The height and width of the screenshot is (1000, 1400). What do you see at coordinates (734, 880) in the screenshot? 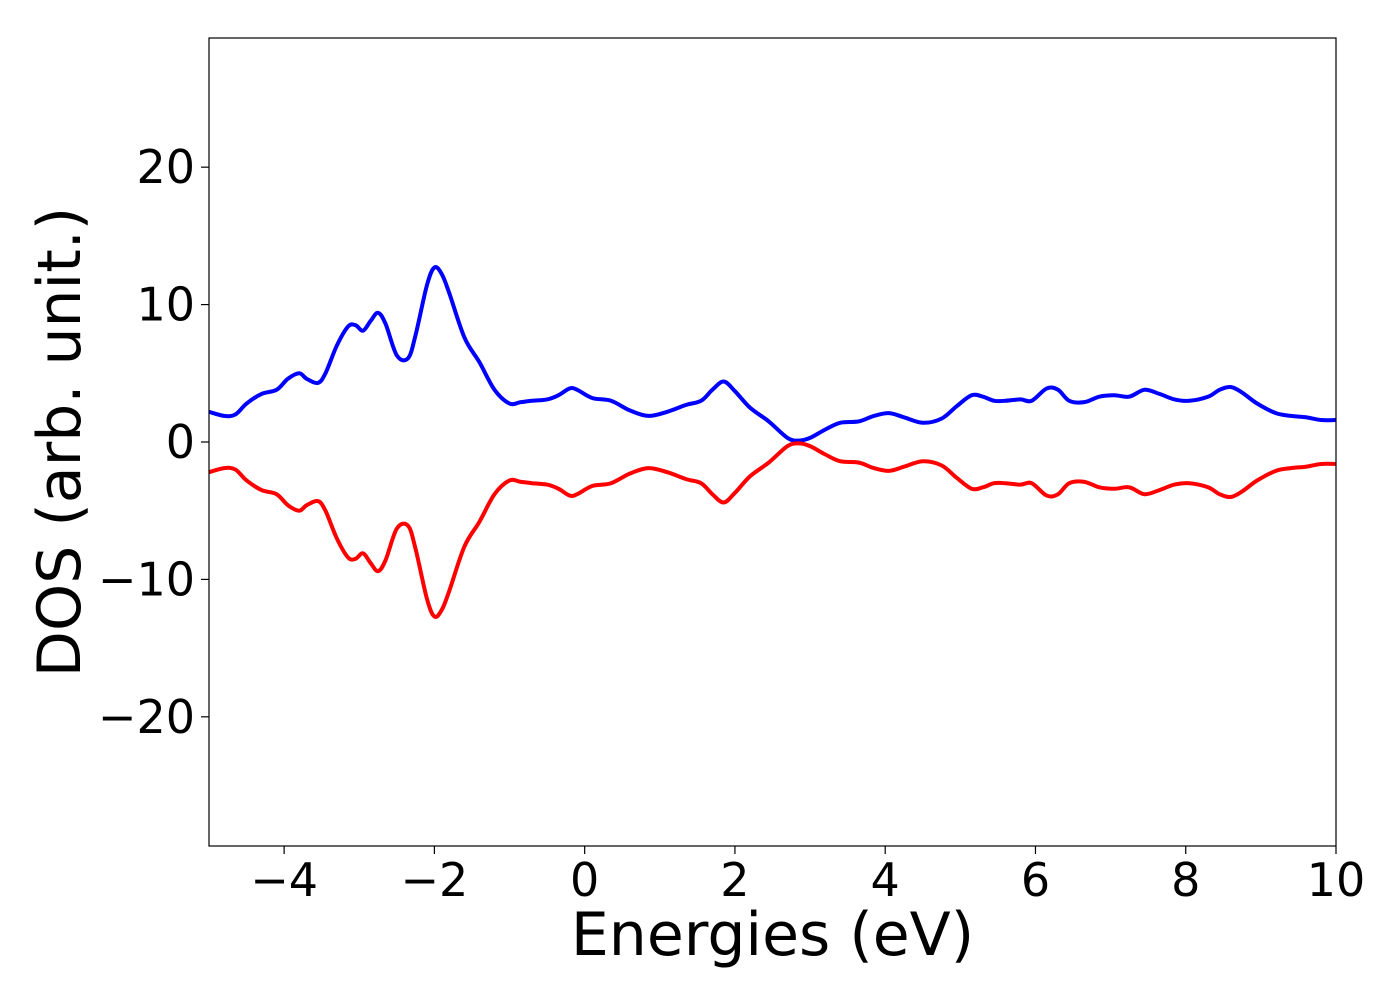
I see `x-tick-label: 2` at bounding box center [734, 880].